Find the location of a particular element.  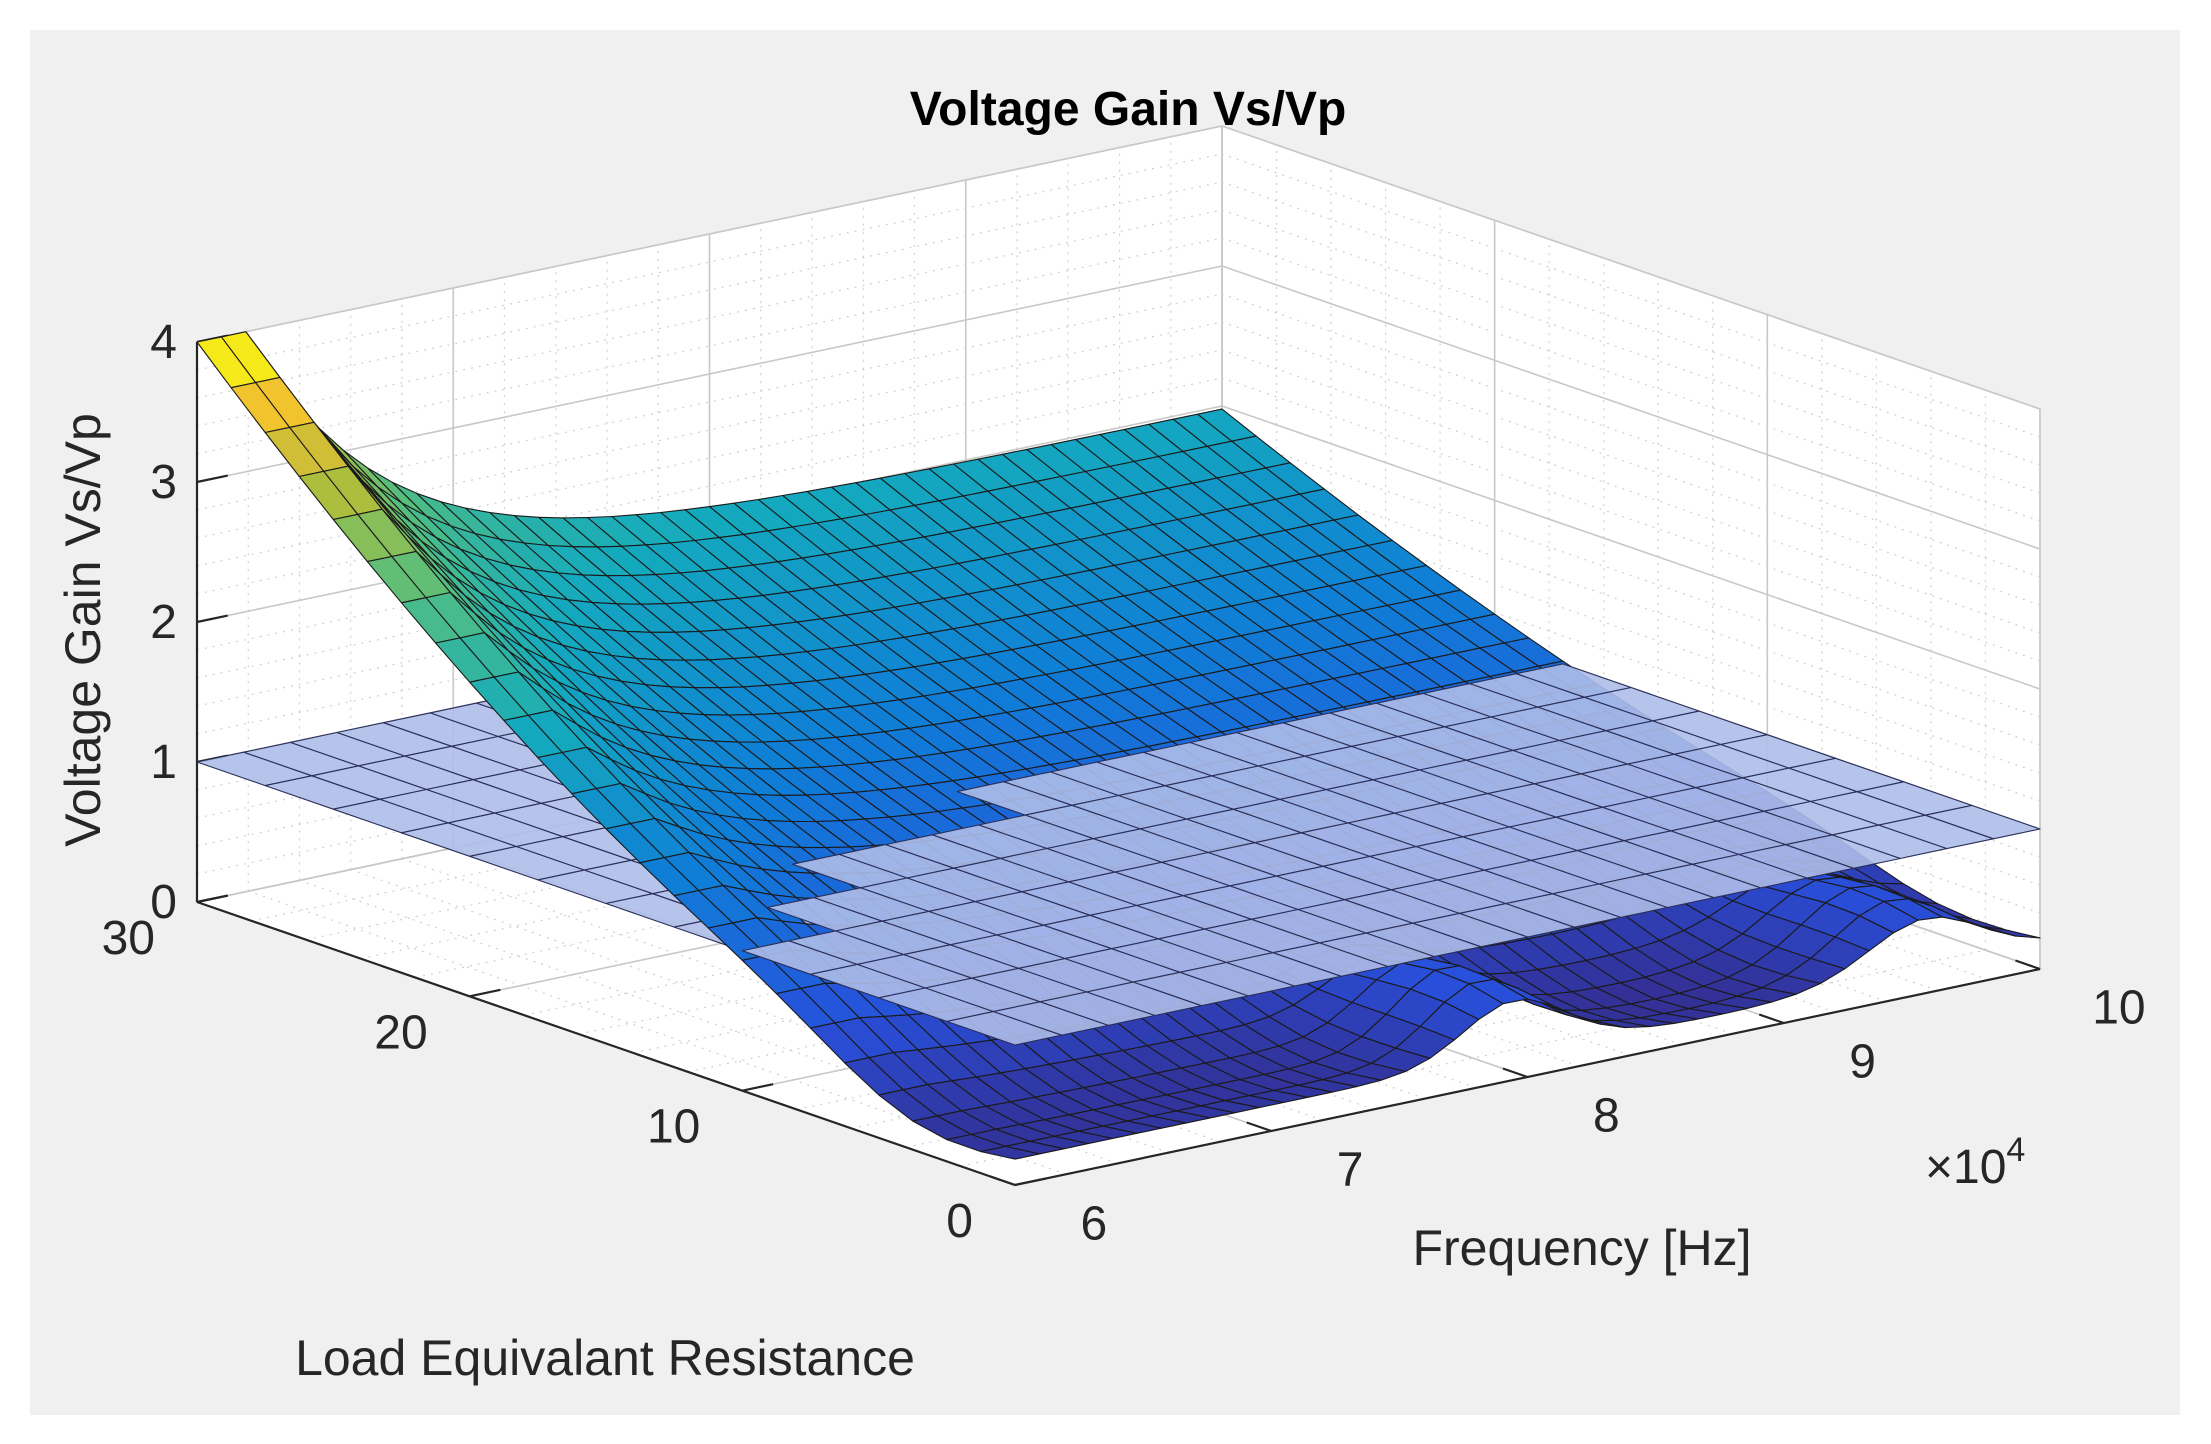

y-tick-label: 0 is located at coordinates (959, 1221).